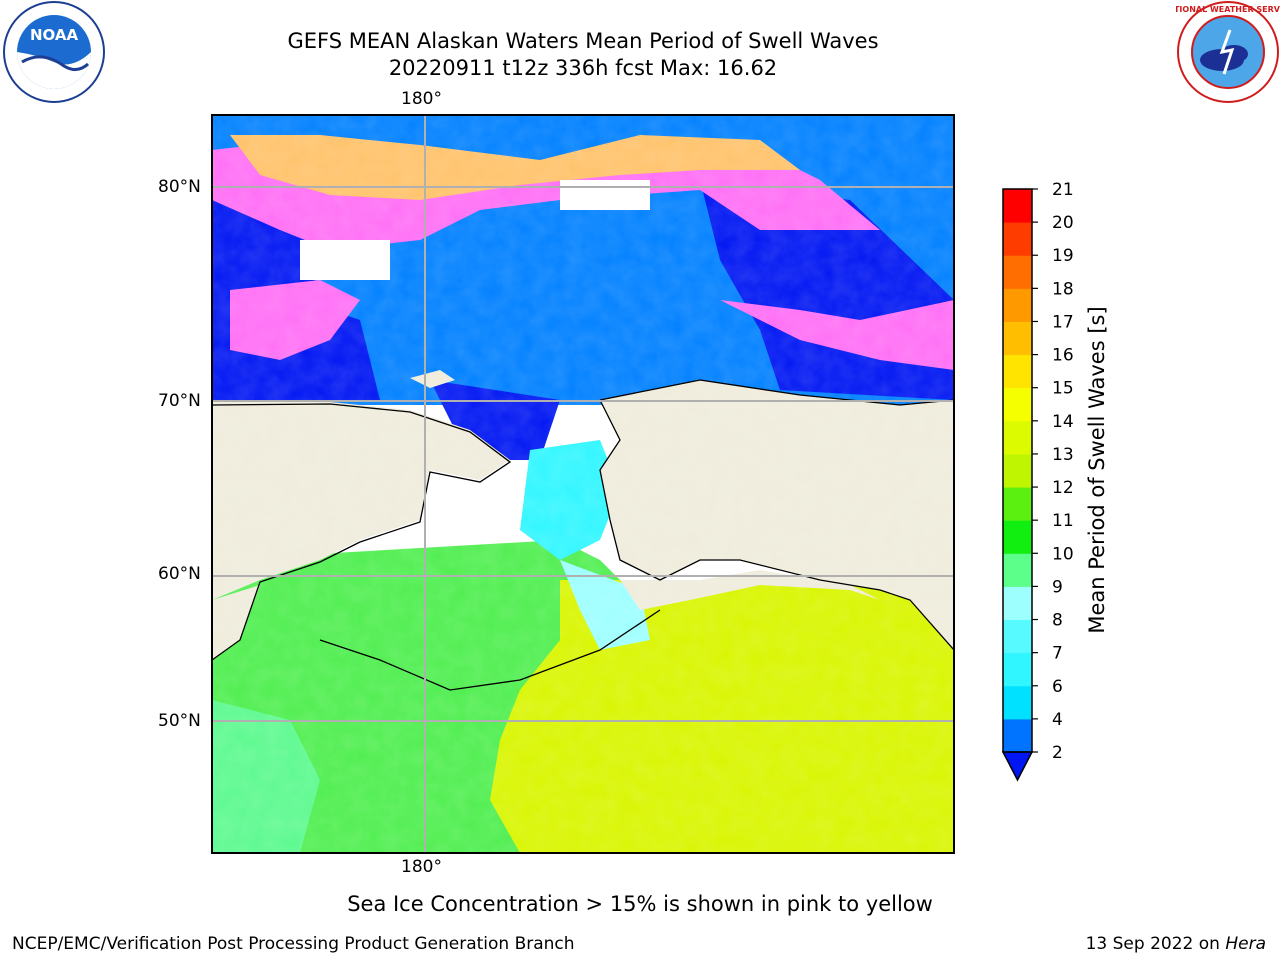 Image resolution: width=1280 pixels, height=960 pixels. I want to click on noaa-logo: NOAA, so click(54, 52).